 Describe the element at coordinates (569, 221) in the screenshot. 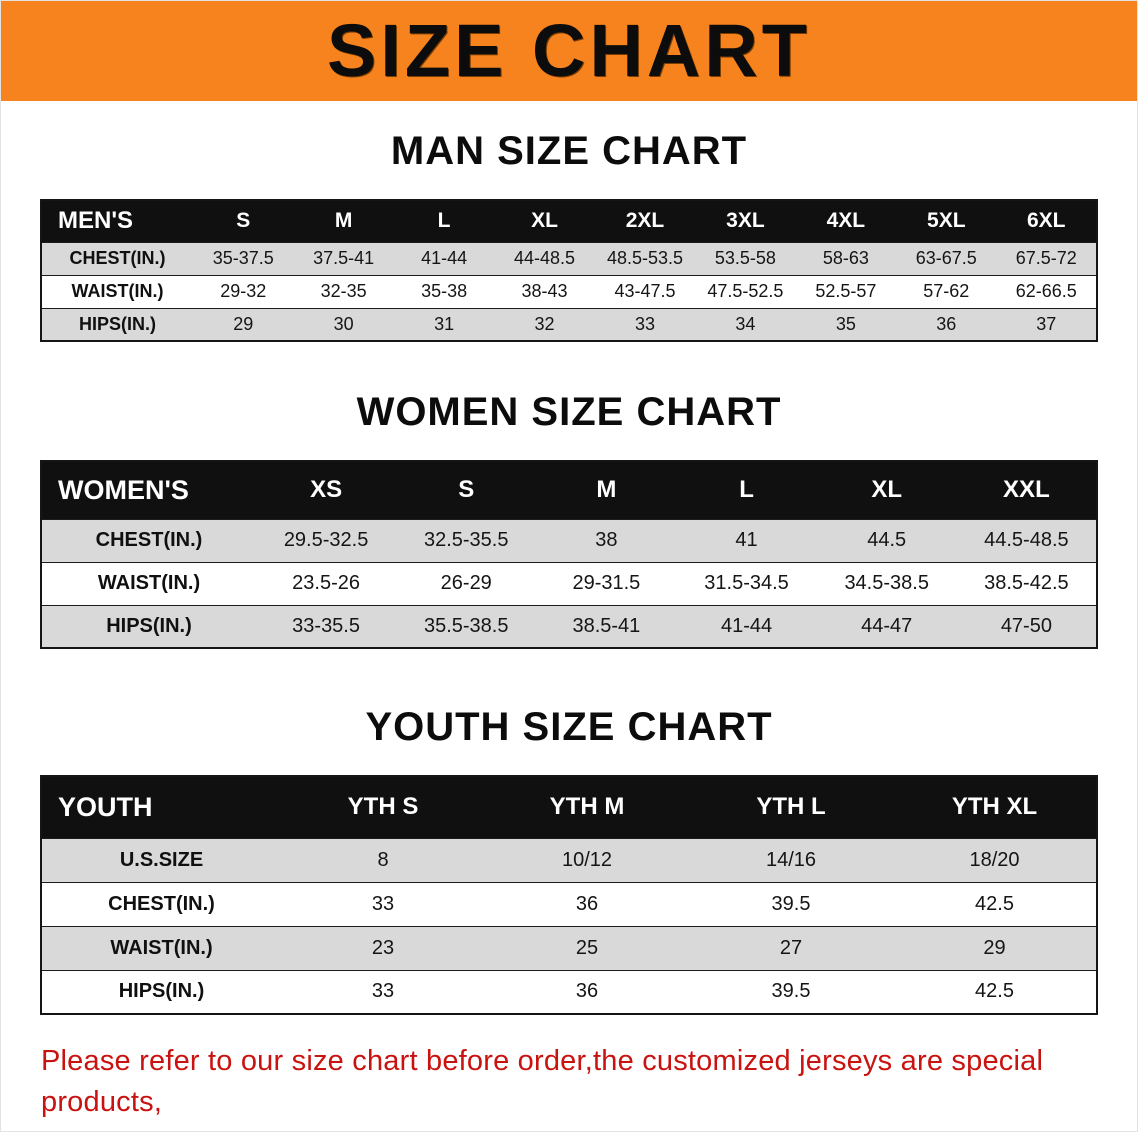

I see `table-header-row: MEN'S S M L XL 2XL 3XL 4XL 5XL 6XL` at that location.